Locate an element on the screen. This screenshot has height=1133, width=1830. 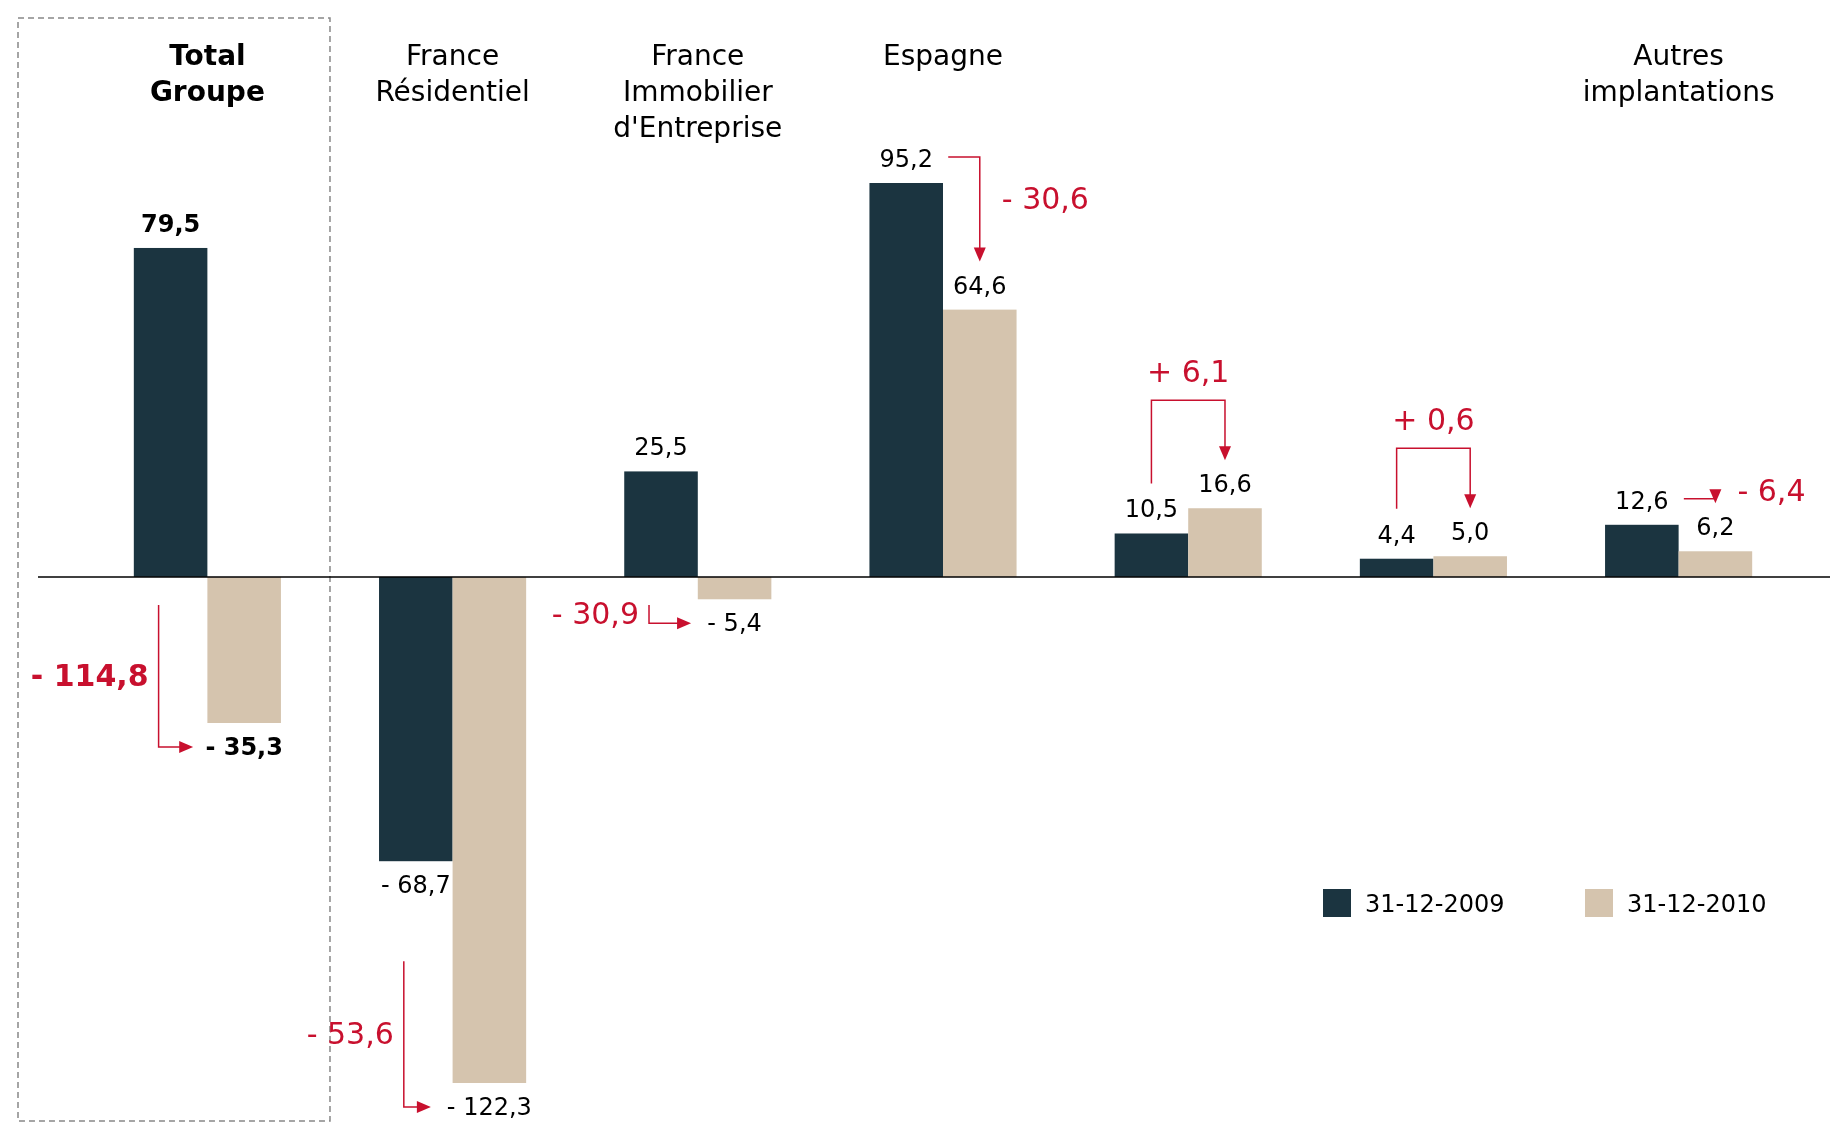
data-label: 64,6 is located at coordinates (980, 285).